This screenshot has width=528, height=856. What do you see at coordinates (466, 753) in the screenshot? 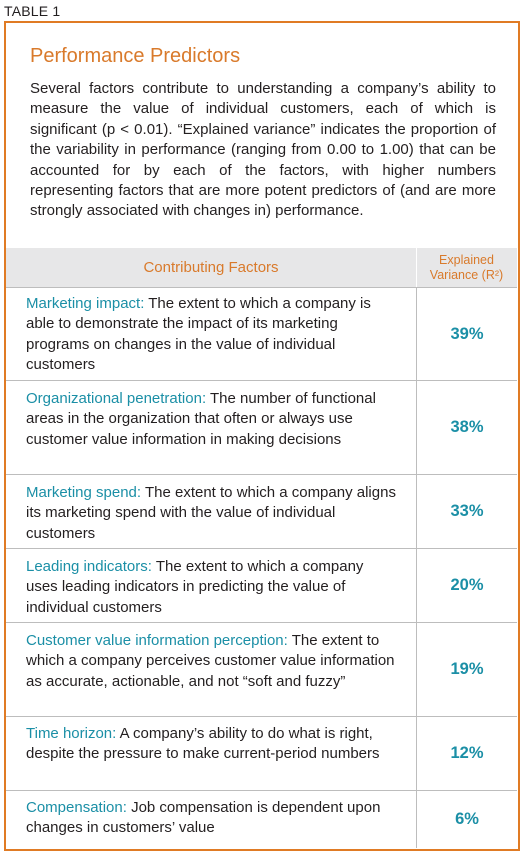
I see `factor-variance: 12%` at bounding box center [466, 753].